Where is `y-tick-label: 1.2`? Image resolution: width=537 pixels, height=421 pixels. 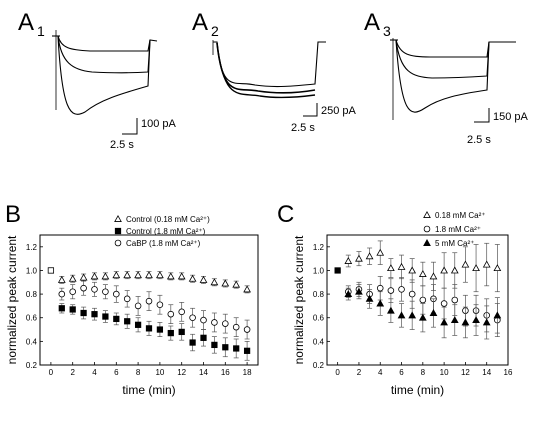
y-tick-label: 1.2 is located at coordinates (32, 247).